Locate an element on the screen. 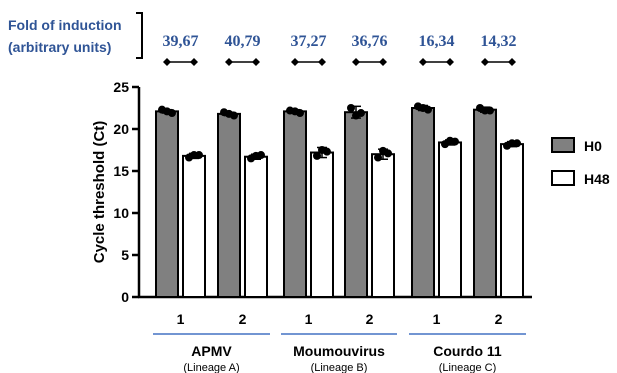  group-name: APMV is located at coordinates (211, 351).